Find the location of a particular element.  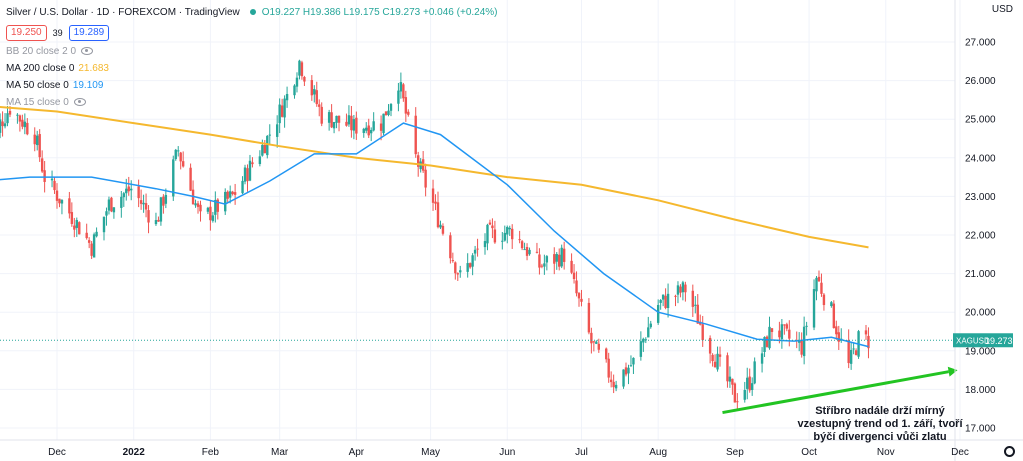

annotation-line: býčí divergenci vůči zlatu is located at coordinates (880, 437).